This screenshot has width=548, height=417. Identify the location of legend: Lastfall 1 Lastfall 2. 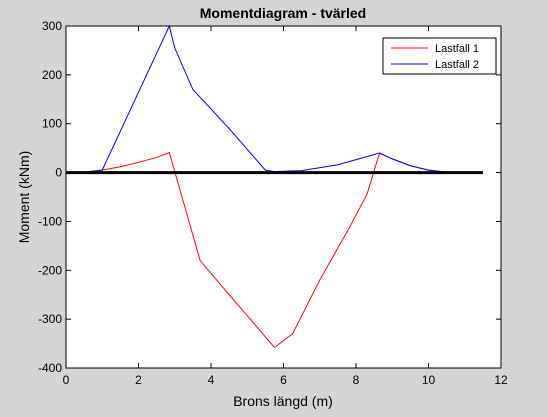
(439, 56).